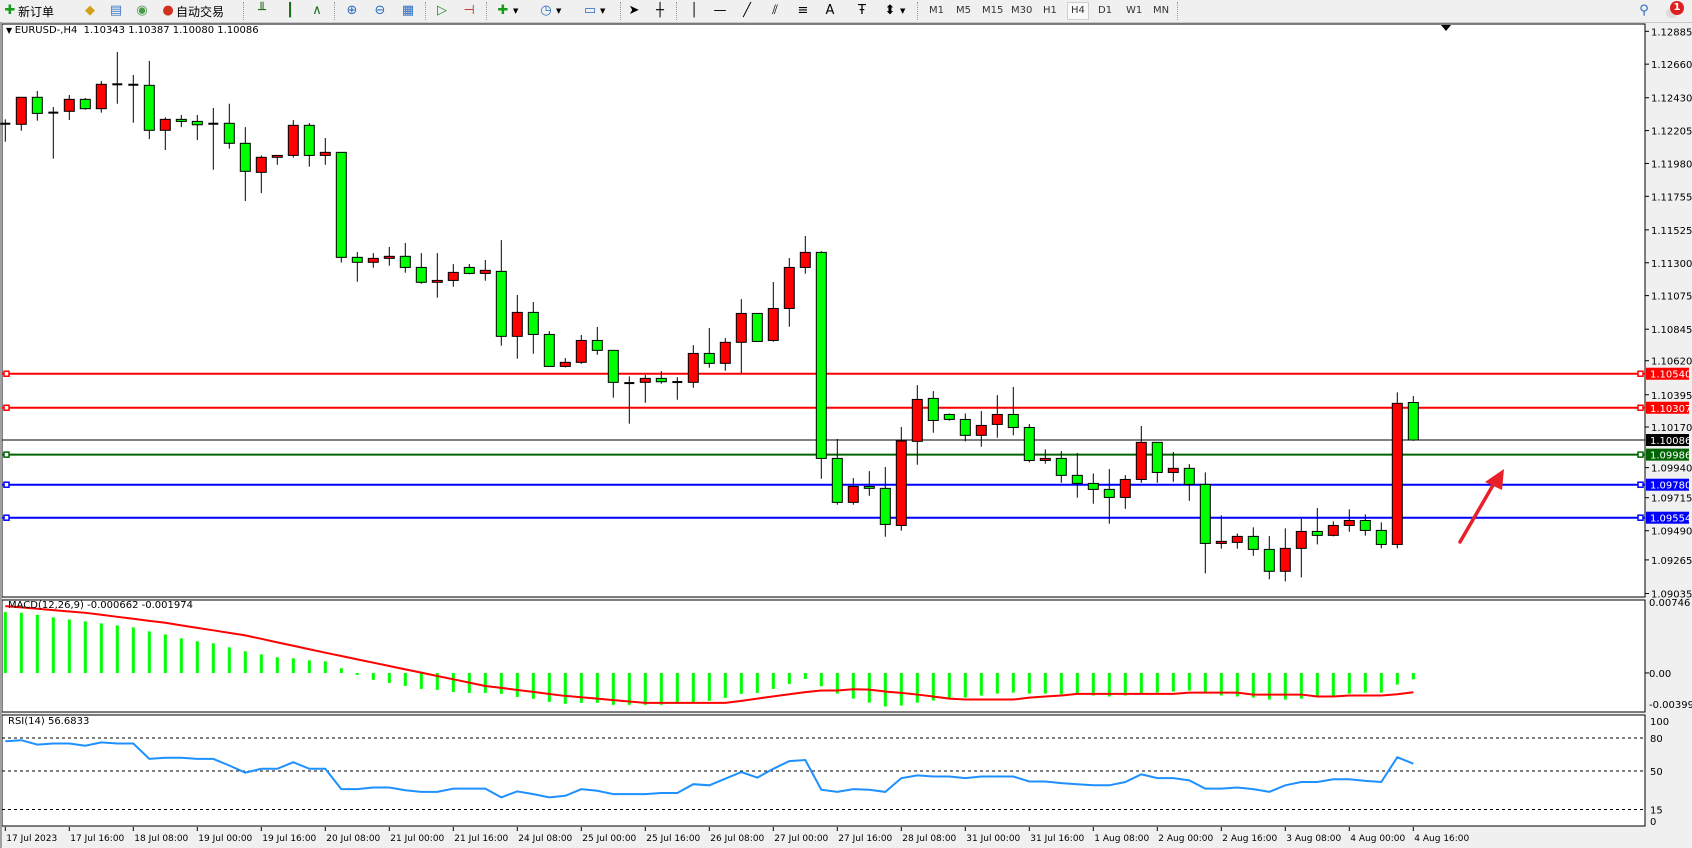 The image size is (1692, 848). I want to click on equidistant-channel-icon: ⫽, so click(775, 10).